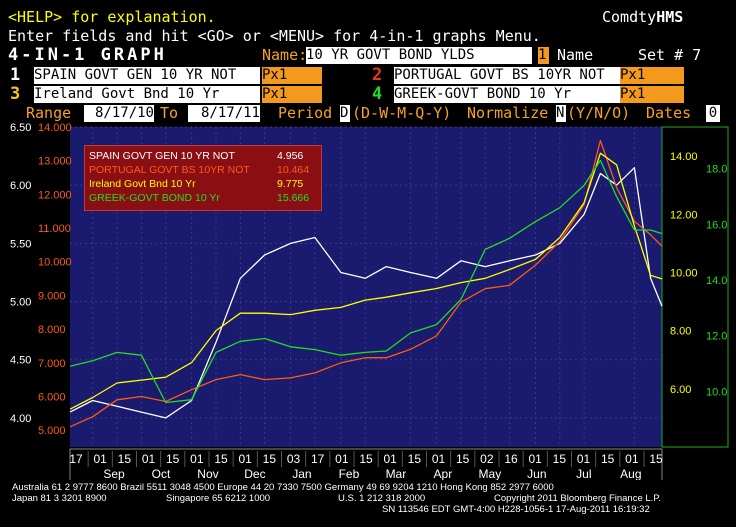  What do you see at coordinates (55, 128) in the screenshot?
I see `portugal-axis-tick: 14.000` at bounding box center [55, 128].